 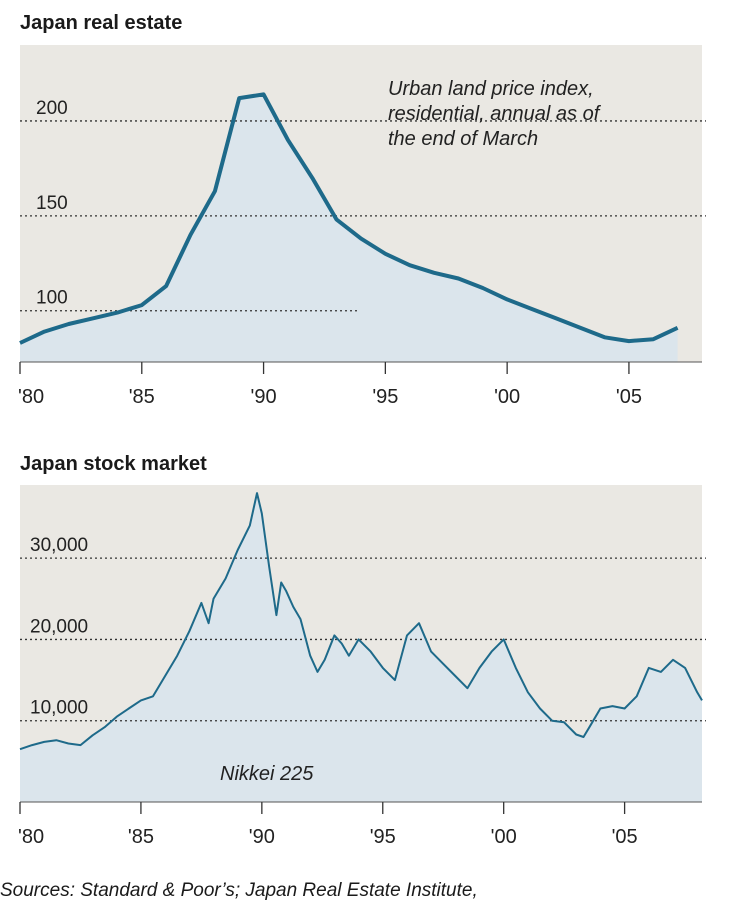 I want to click on chart-title-stock-market: Japan stock market, so click(x=113, y=464).